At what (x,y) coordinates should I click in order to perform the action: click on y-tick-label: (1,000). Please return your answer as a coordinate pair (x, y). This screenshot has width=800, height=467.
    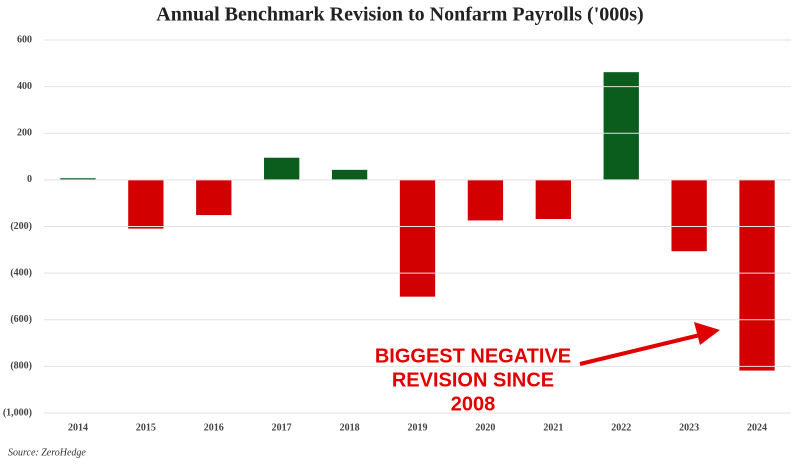
    Looking at the image, I should click on (17, 412).